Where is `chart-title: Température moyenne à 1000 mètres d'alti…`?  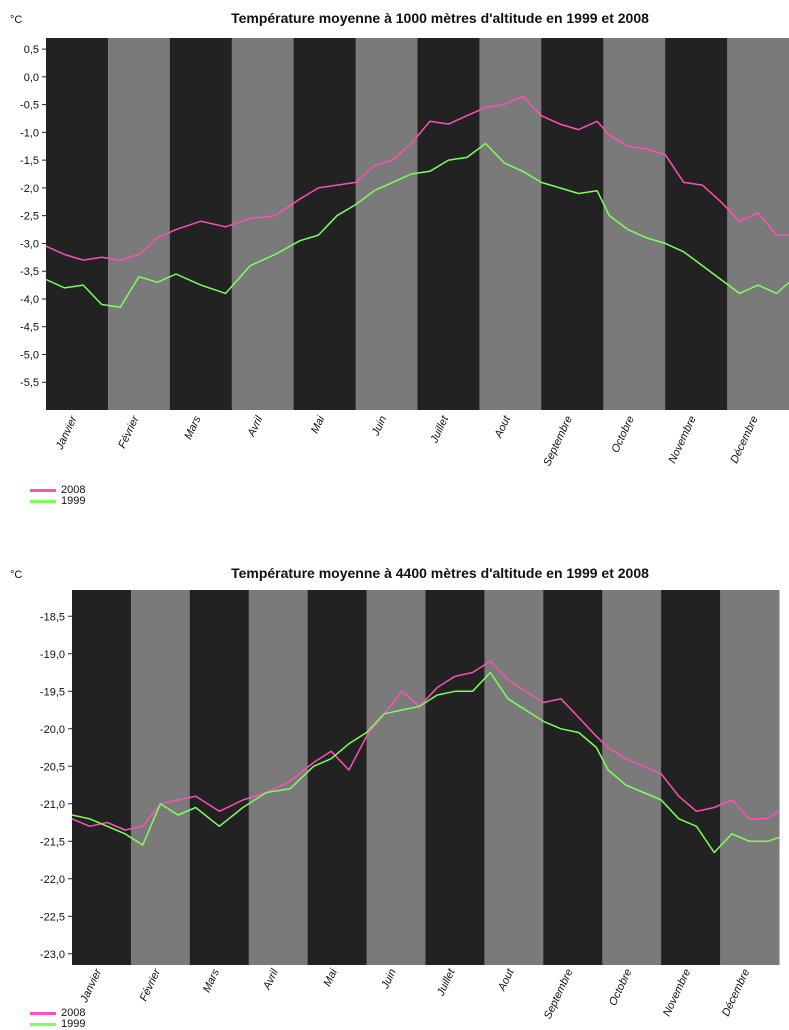
chart-title: Température moyenne à 1000 mètres d'alti… is located at coordinates (440, 18).